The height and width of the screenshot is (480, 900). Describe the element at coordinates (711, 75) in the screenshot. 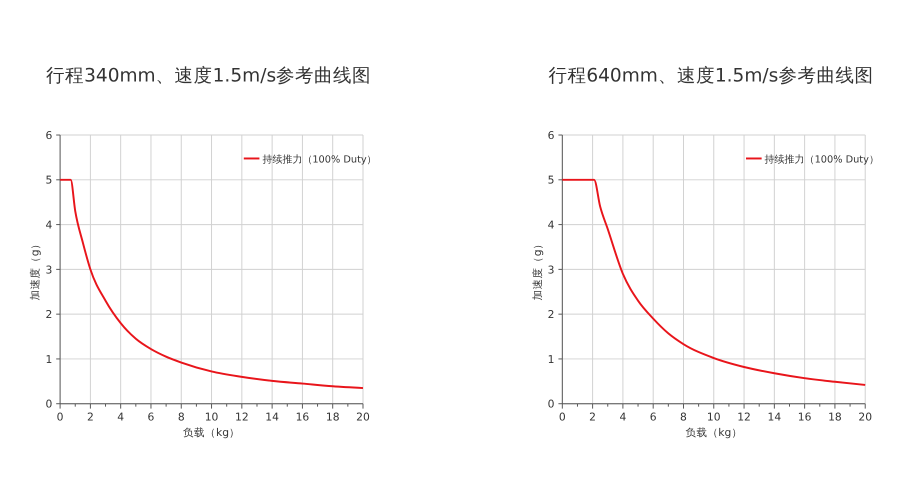

I see `chart-title: 行程640mm、速度1.5m/s参考曲线图` at that location.